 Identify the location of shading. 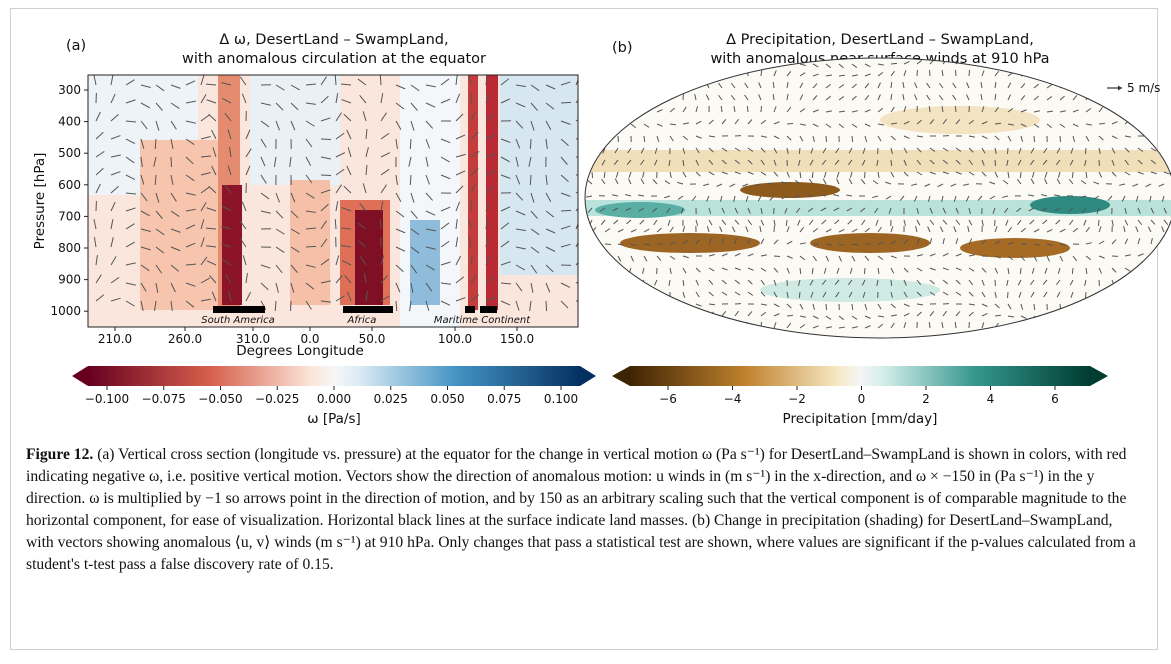
(690, 243).